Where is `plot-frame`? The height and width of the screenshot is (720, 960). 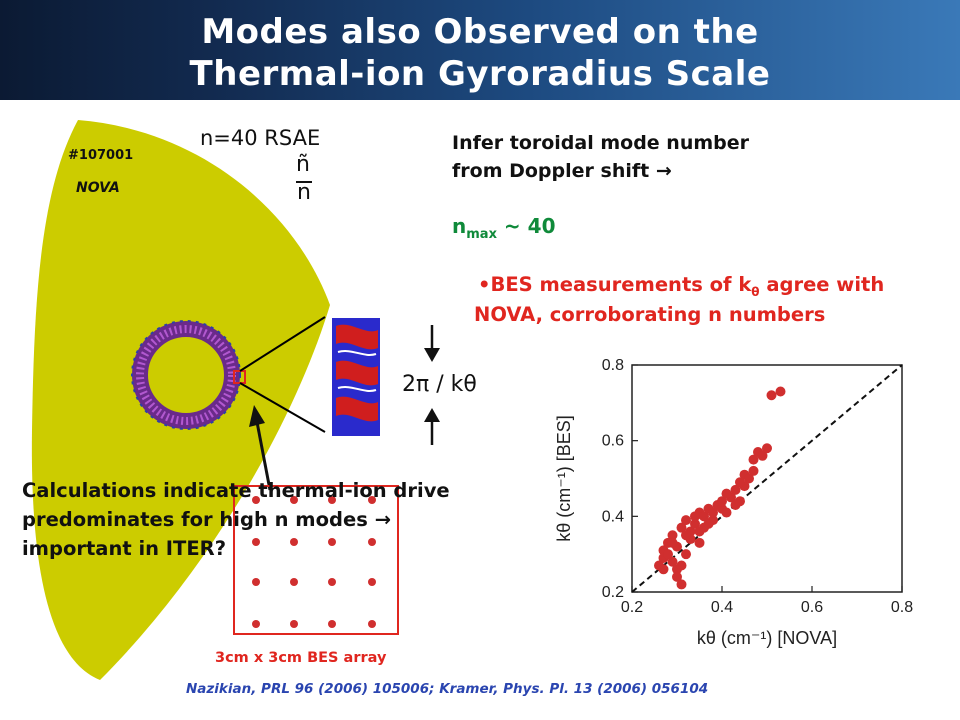
plot-frame is located at coordinates (767, 478).